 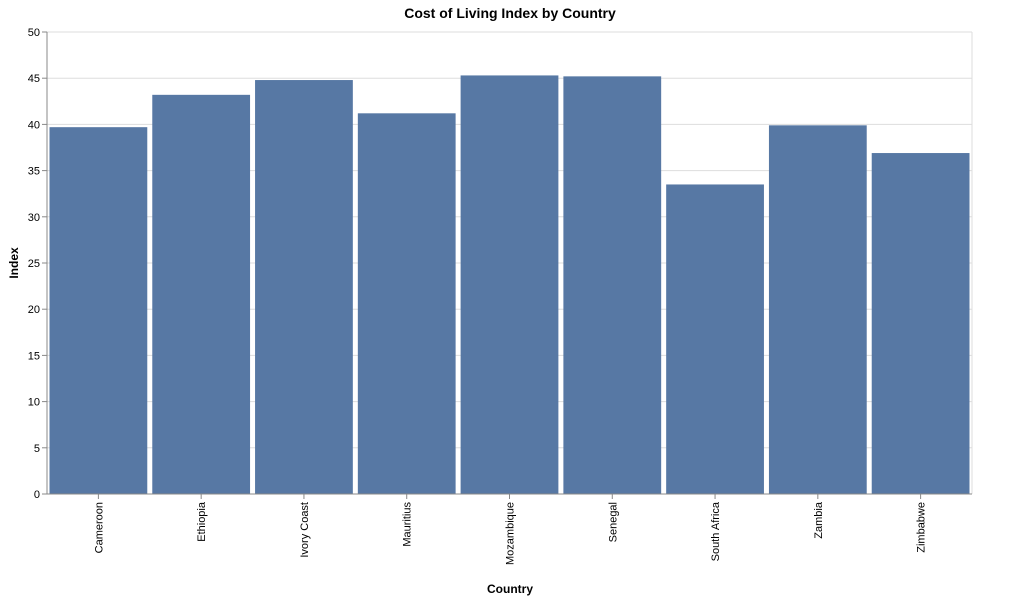 What do you see at coordinates (98, 310) in the screenshot?
I see `bar-cameroon` at bounding box center [98, 310].